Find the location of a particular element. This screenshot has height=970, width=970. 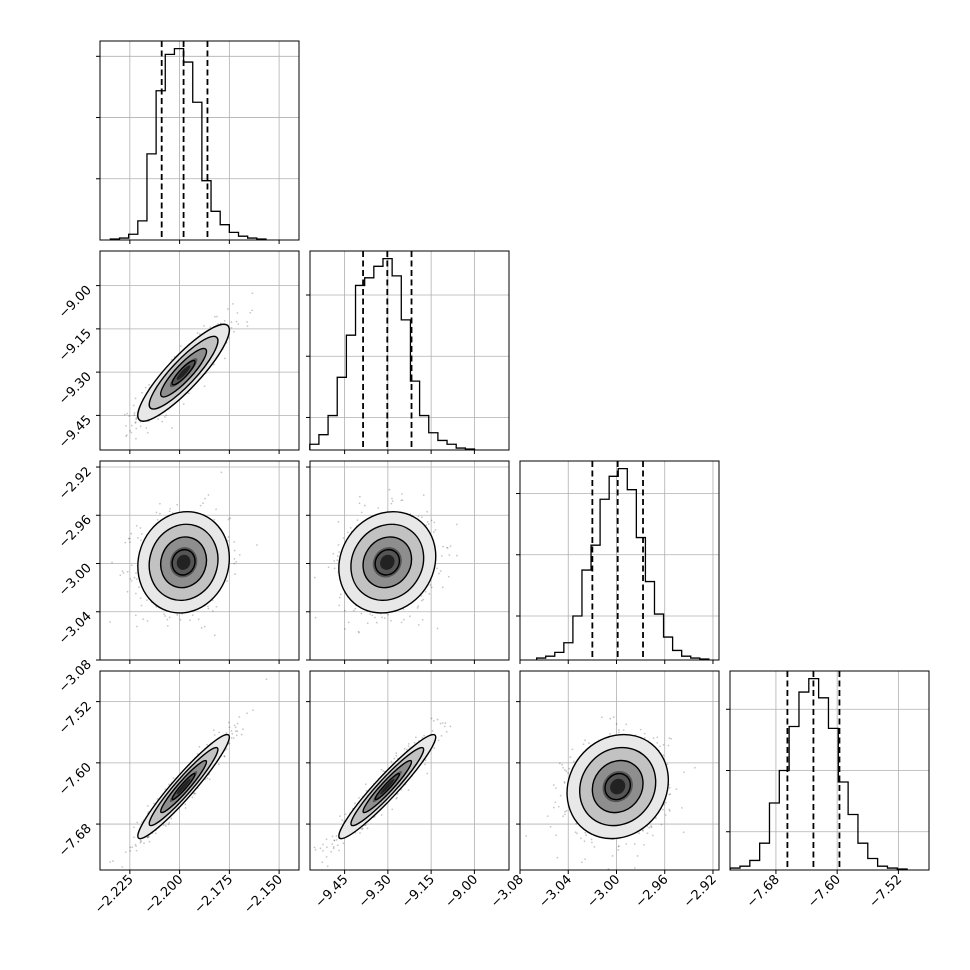

x-tick-label-2: −3.00 is located at coordinates (604, 891).